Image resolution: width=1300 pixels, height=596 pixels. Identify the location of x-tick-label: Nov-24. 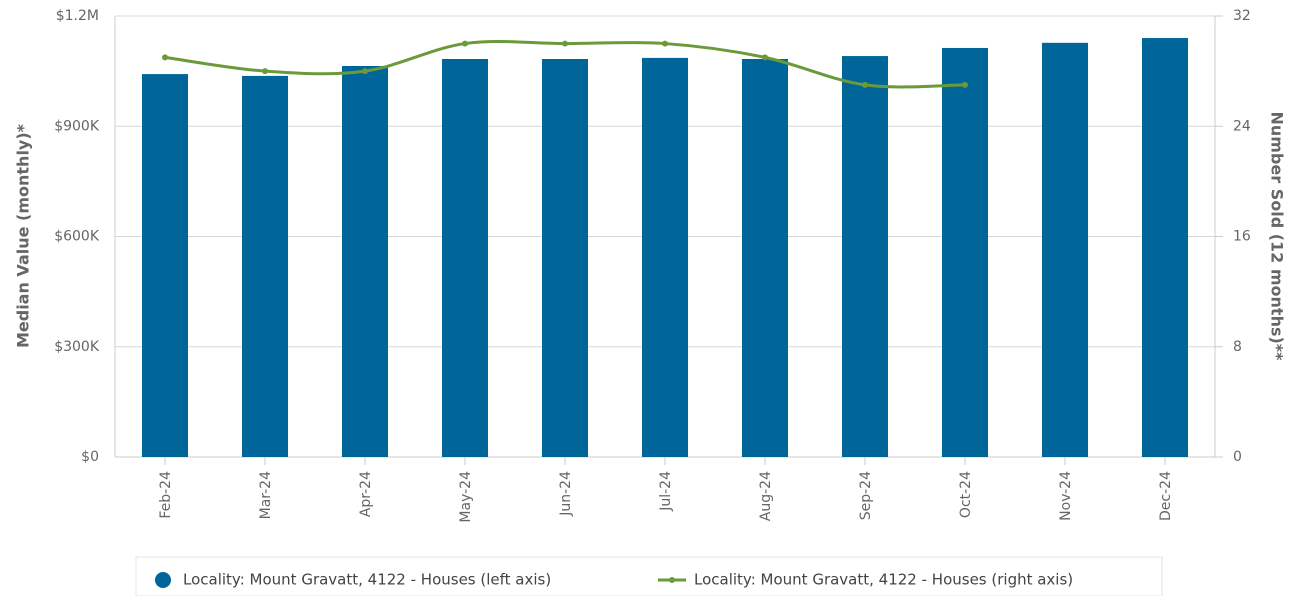
(1066, 496).